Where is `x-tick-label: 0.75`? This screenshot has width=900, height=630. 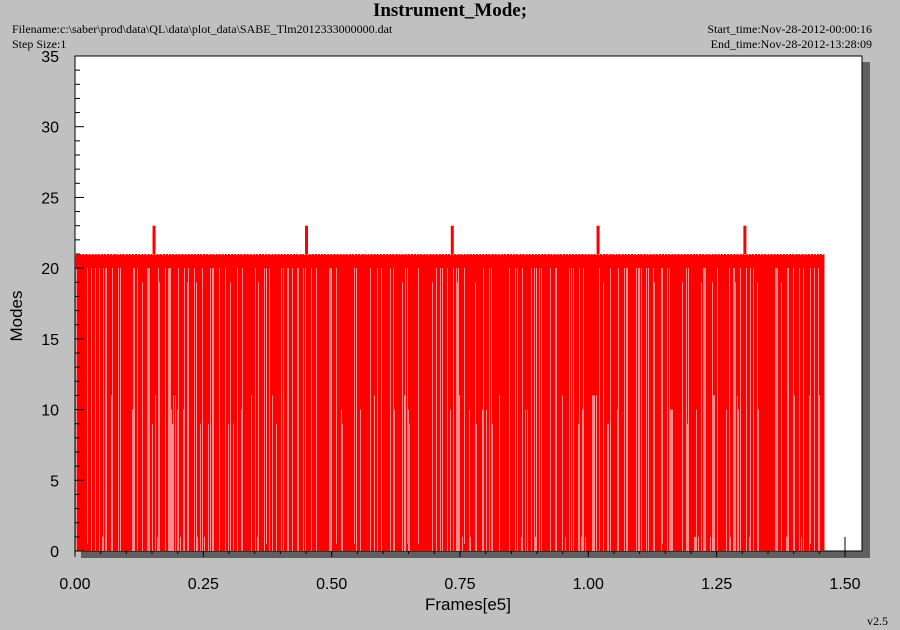 x-tick-label: 0.75 is located at coordinates (459, 584).